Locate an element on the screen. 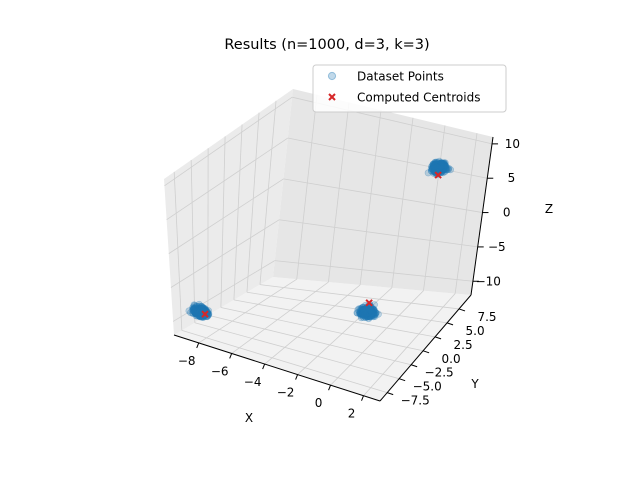  x-tick is located at coordinates (231, 356).